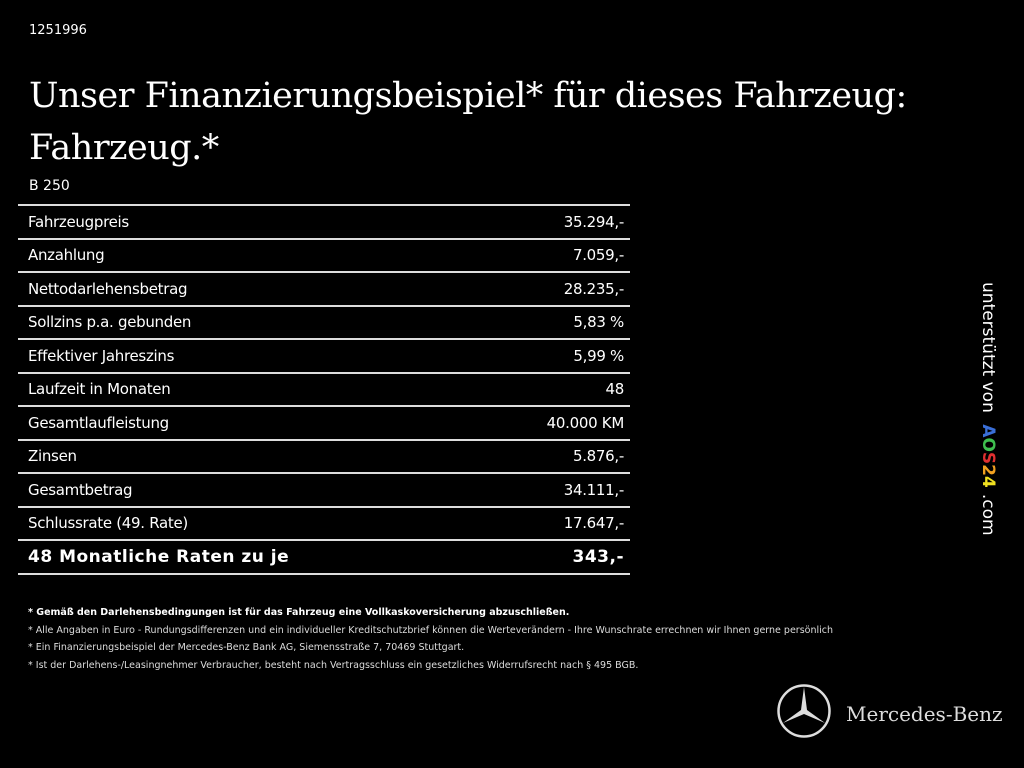 The image size is (1024, 768). Describe the element at coordinates (324, 558) in the screenshot. I see `total-row: 48 Monatliche Raten zu je 343,-` at that location.